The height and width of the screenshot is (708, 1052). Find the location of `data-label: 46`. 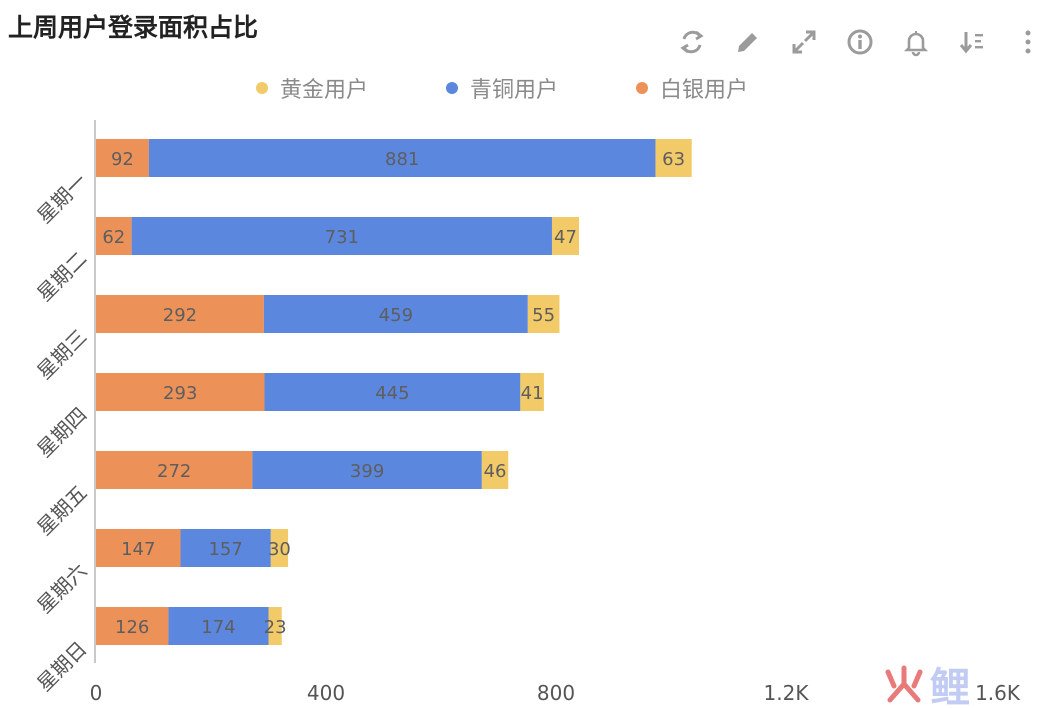

data-label: 46 is located at coordinates (495, 471).